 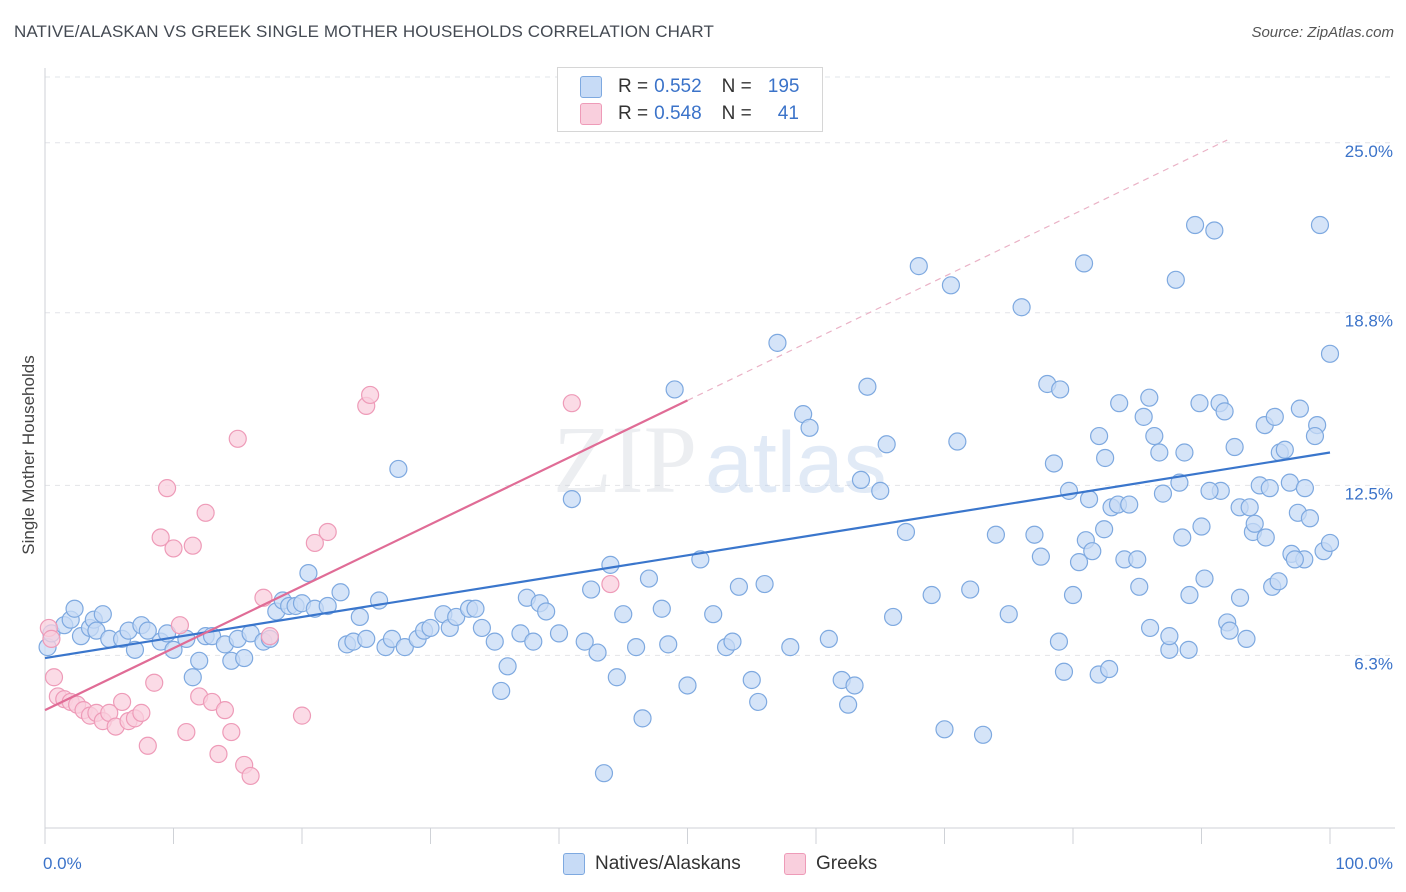 I want to click on legend-row-natives: R = 0.552 N = 195, so click(x=689, y=87).